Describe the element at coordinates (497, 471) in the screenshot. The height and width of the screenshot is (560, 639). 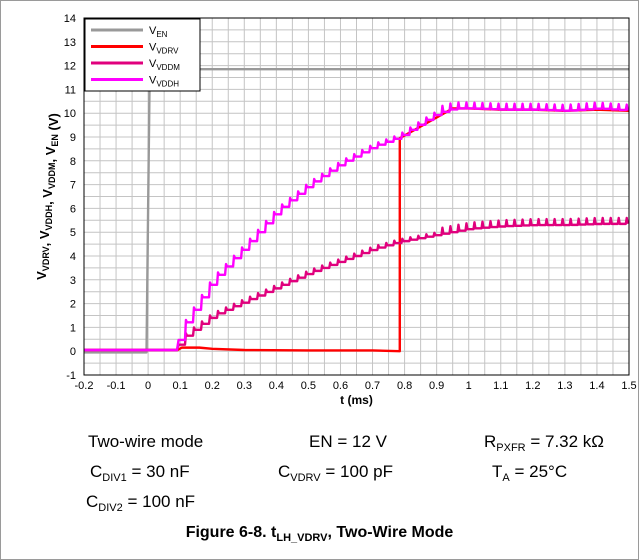
I see `ta-symbol: T` at that location.